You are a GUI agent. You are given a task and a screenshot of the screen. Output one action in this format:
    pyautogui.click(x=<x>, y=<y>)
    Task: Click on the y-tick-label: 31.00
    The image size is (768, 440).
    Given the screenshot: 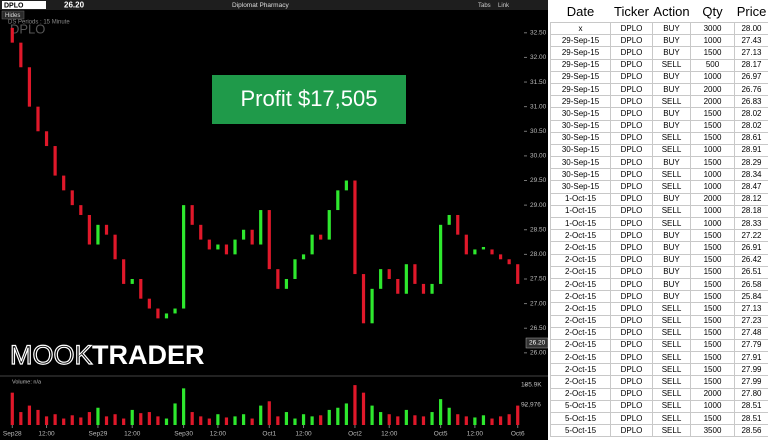 What is the action you would take?
    pyautogui.click(x=538, y=106)
    